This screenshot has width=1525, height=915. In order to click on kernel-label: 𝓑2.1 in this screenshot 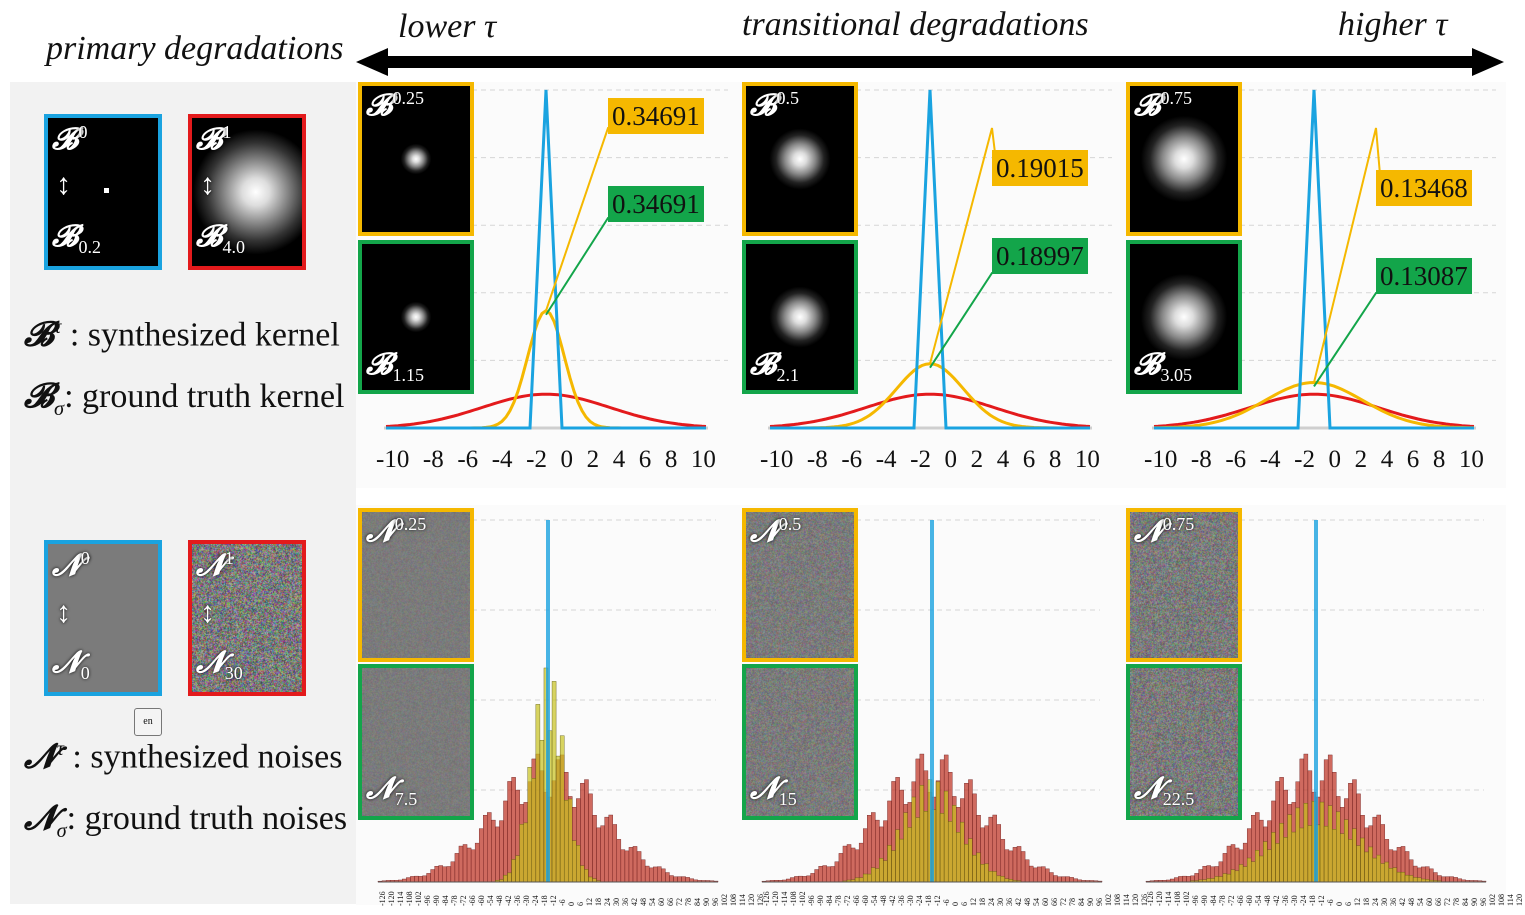, I will do `click(774, 366)`.